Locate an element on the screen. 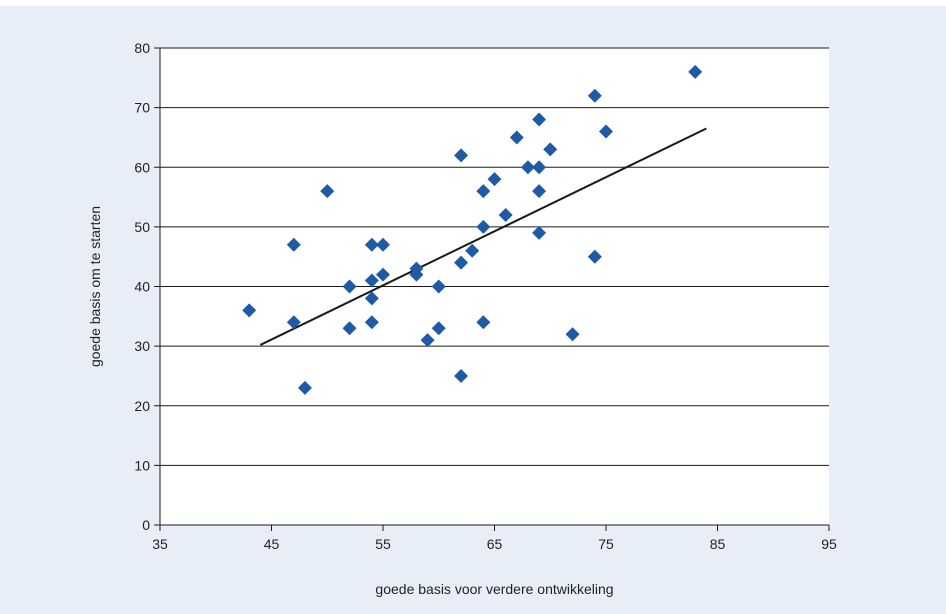 The image size is (946, 614). y-tick-label-80: 80 is located at coordinates (142, 48).